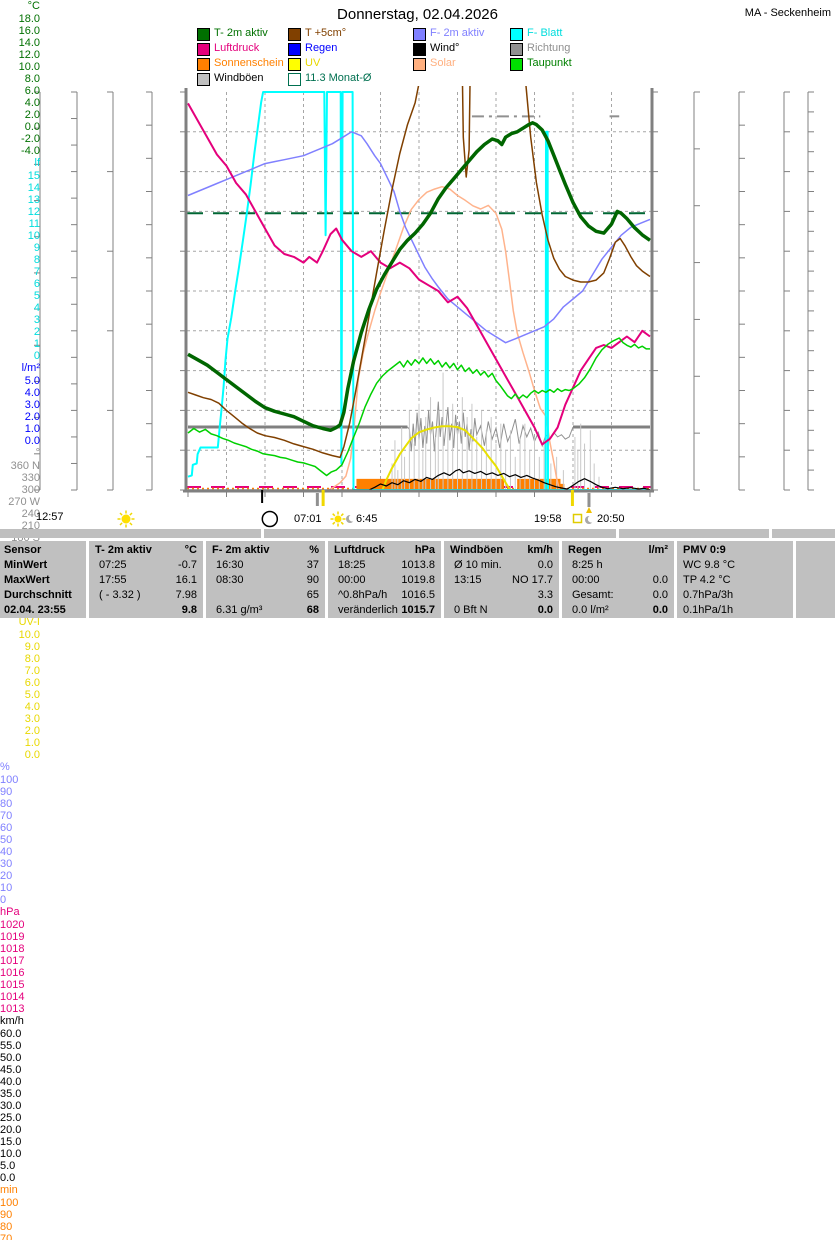 The image size is (835, 1240). What do you see at coordinates (37, 453) in the screenshot?
I see `axis-unit-: °` at bounding box center [37, 453].